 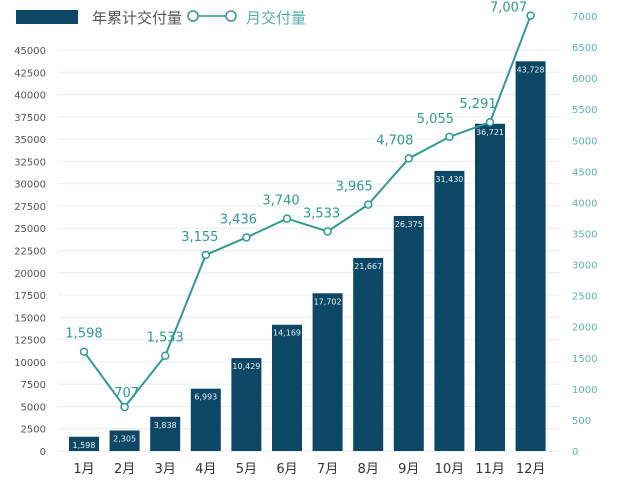 I want to click on bar-data-label: 36,721, so click(x=490, y=132).